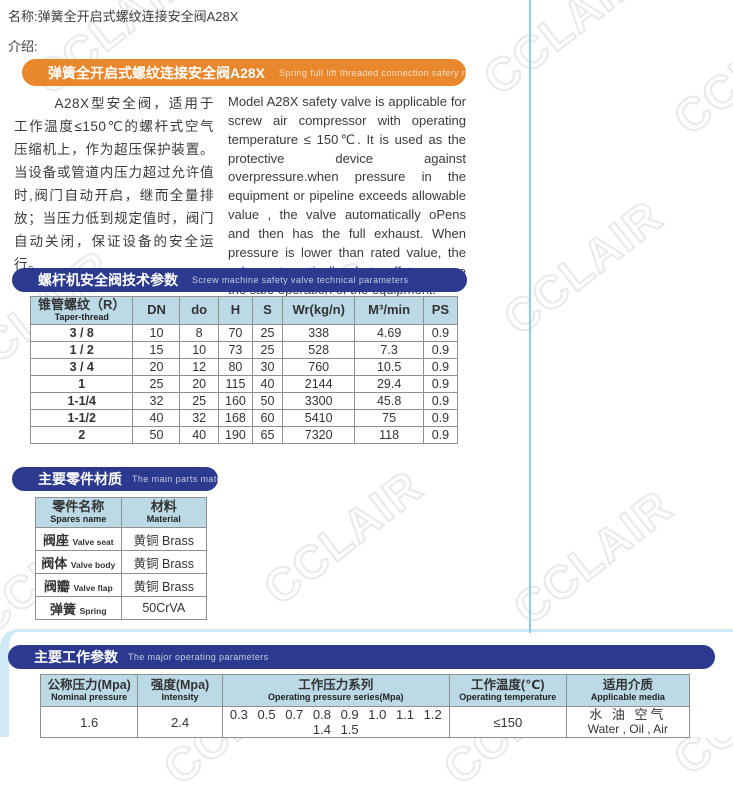  Describe the element at coordinates (235, 310) in the screenshot. I see `tech-col-h: H` at that location.